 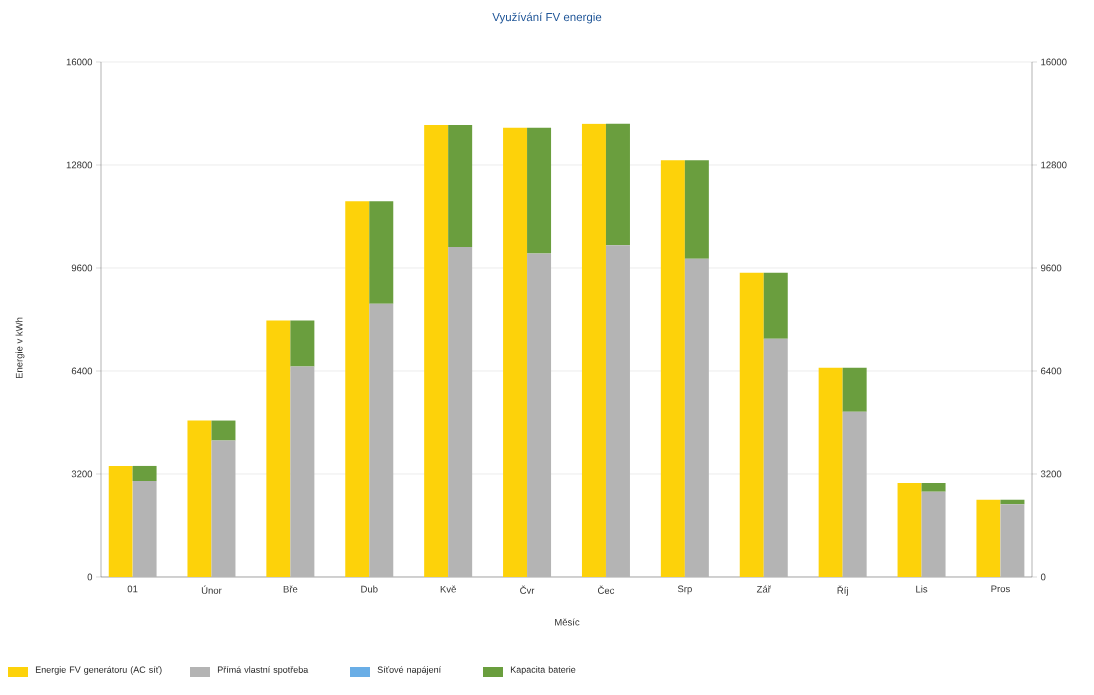 What do you see at coordinates (263, 670) in the screenshot?
I see `legend-label: Přímá vlastní spotřeba` at bounding box center [263, 670].